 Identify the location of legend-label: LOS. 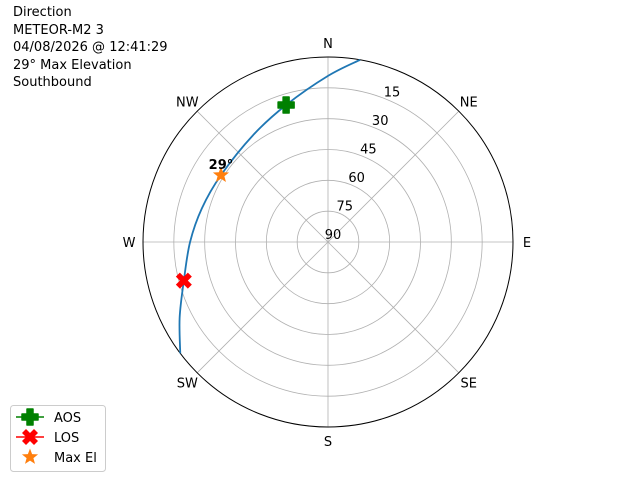
(66, 438).